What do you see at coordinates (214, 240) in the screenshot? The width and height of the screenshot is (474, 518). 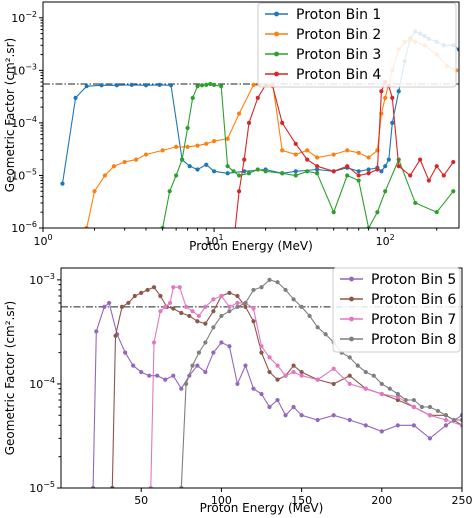 I see `x-tick-label: 101` at bounding box center [214, 240].